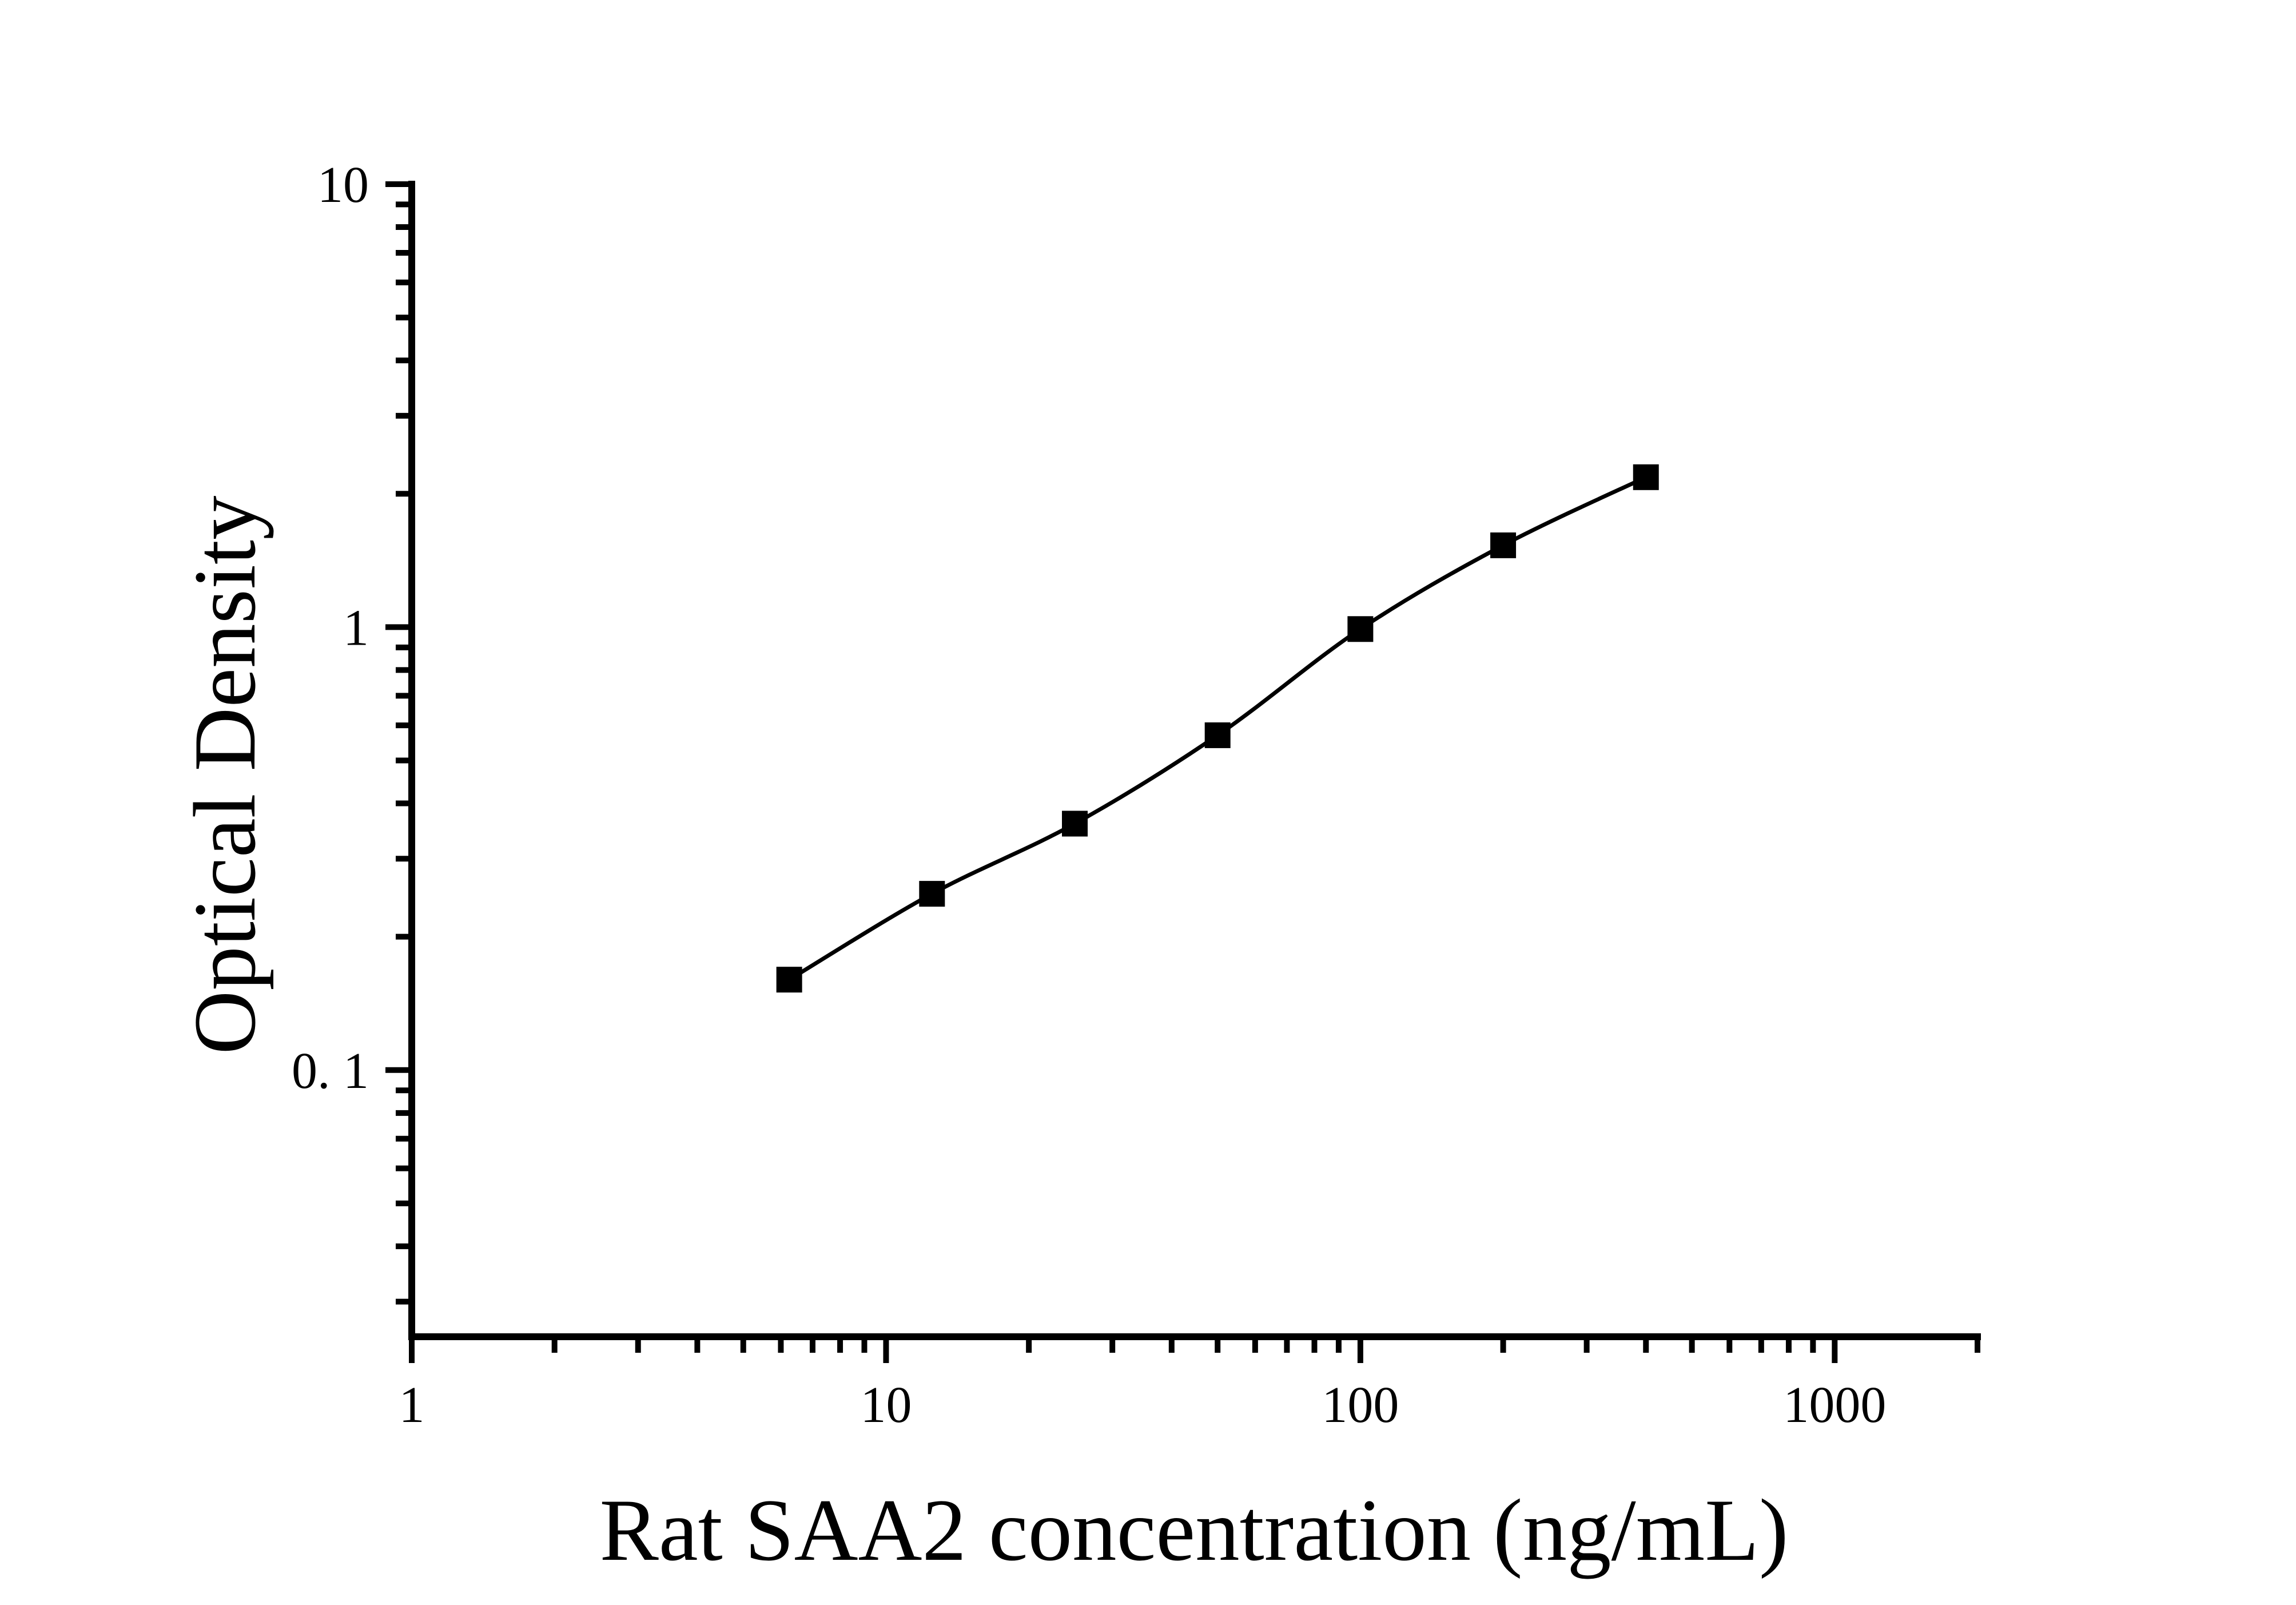 The image size is (2296, 1605). What do you see at coordinates (356, 627) in the screenshot?
I see `y-axis-tick-label: 1` at bounding box center [356, 627].